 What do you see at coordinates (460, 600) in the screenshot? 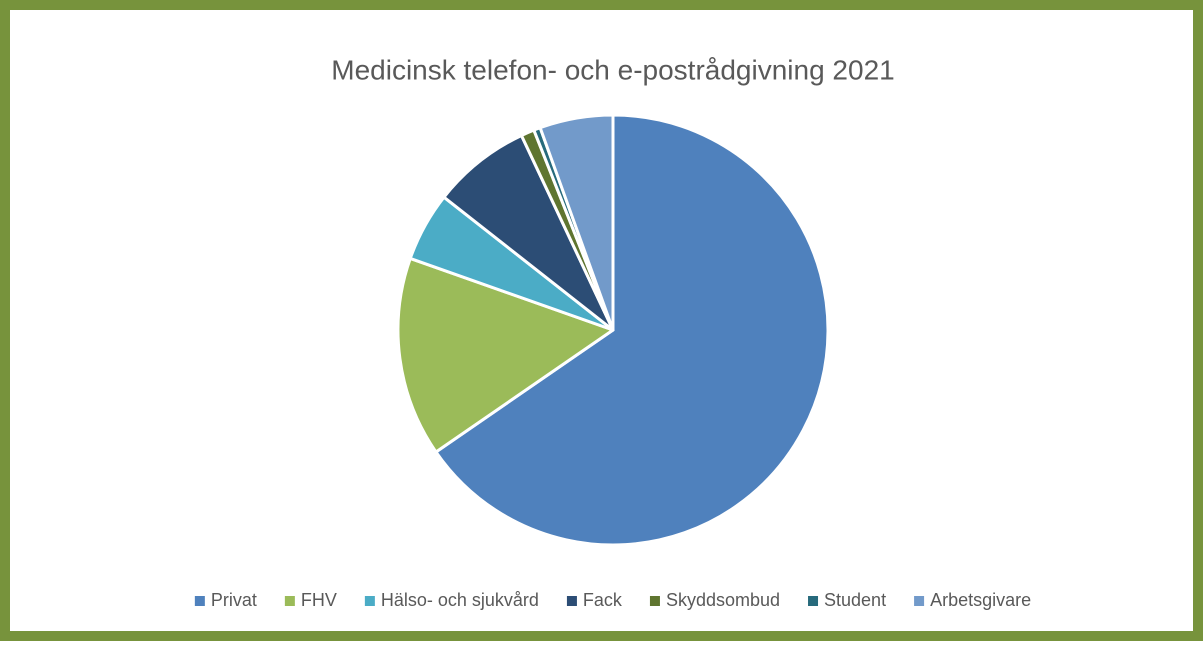
I see `legend-label: Hälso- och sjukvård` at bounding box center [460, 600].